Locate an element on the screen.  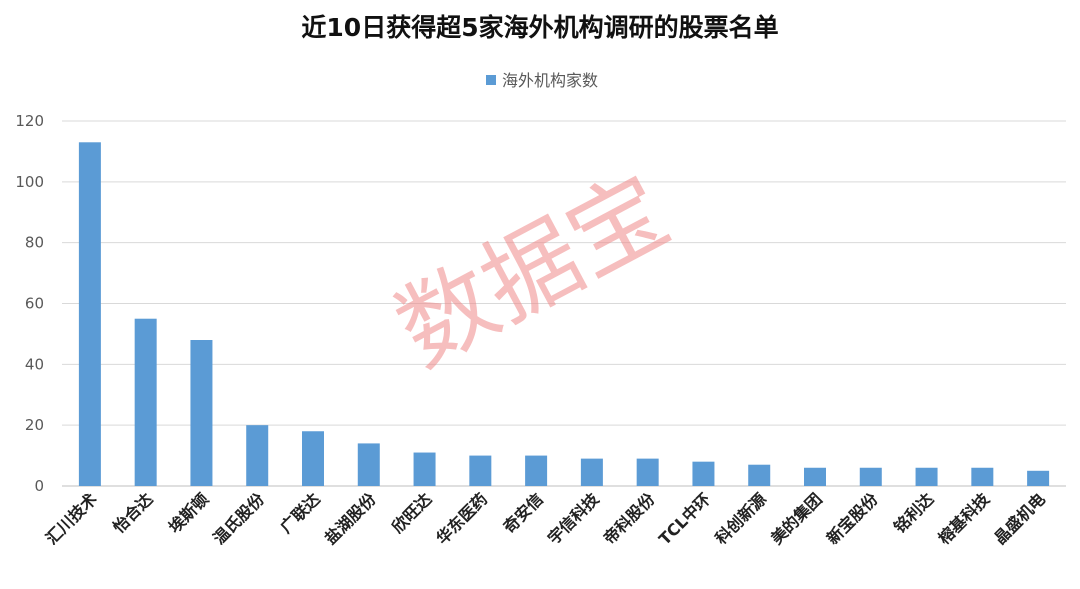
x-tick-label: 科创新源 is located at coordinates (740, 518).